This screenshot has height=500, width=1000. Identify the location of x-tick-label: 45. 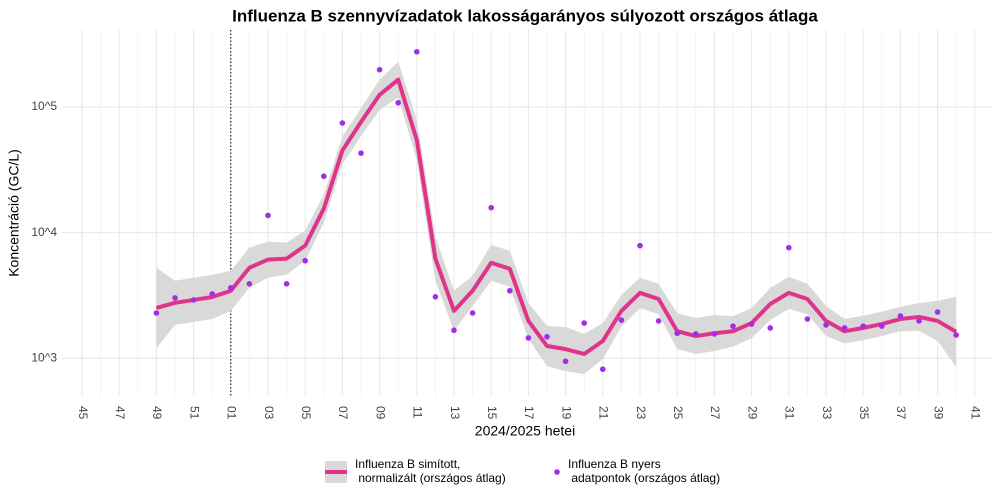
(83, 413).